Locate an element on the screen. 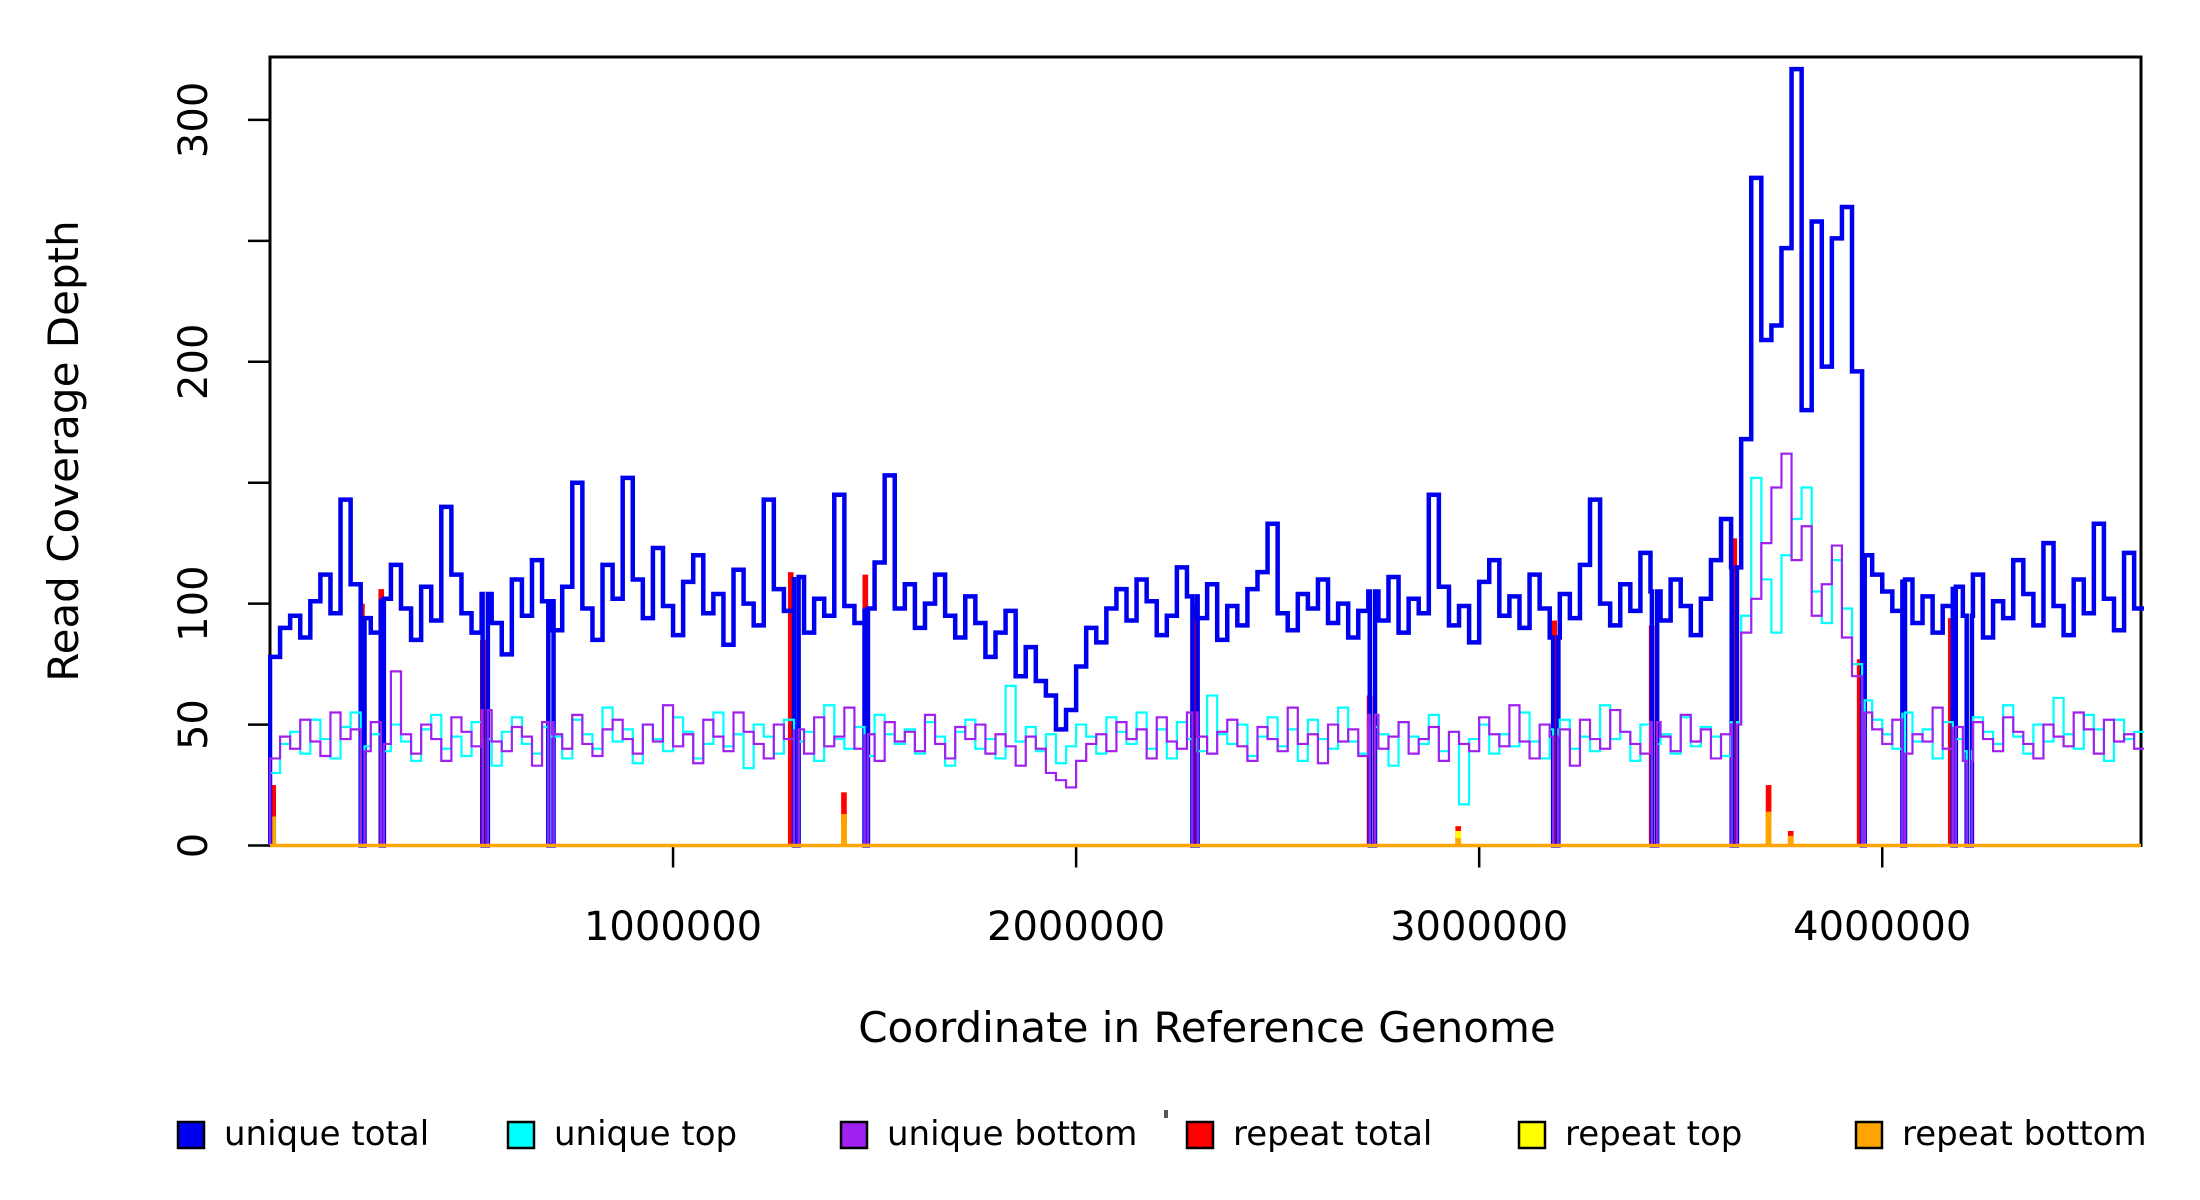  legend-swatch-unique-bottom is located at coordinates (854, 1135).